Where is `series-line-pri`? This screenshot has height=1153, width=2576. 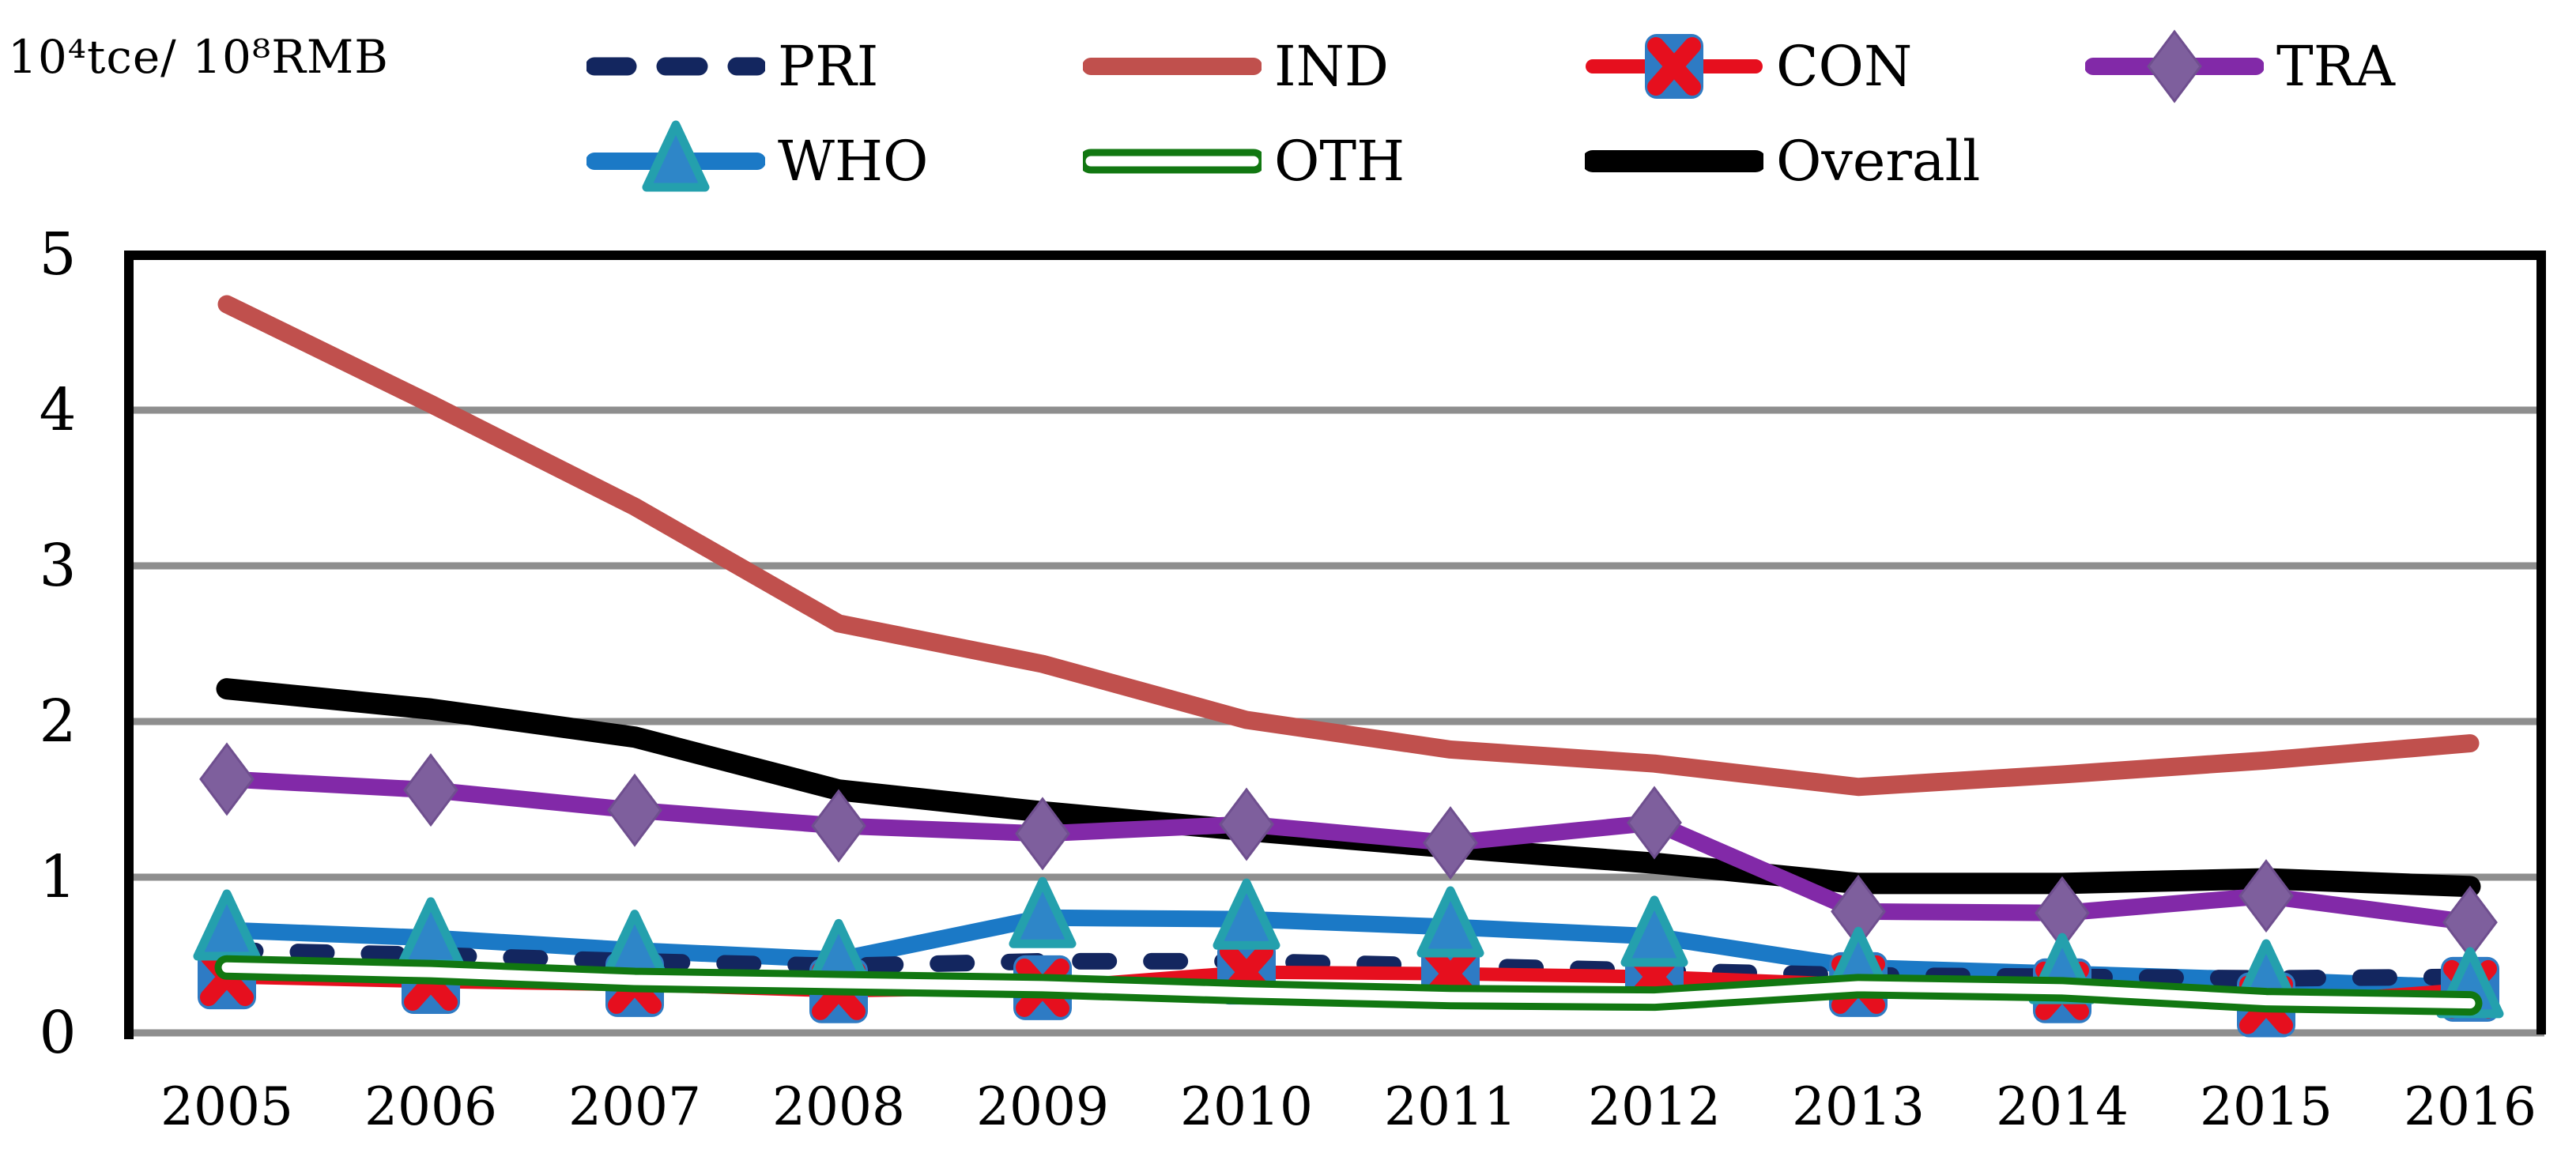 series-line-pri is located at coordinates (1349, 964).